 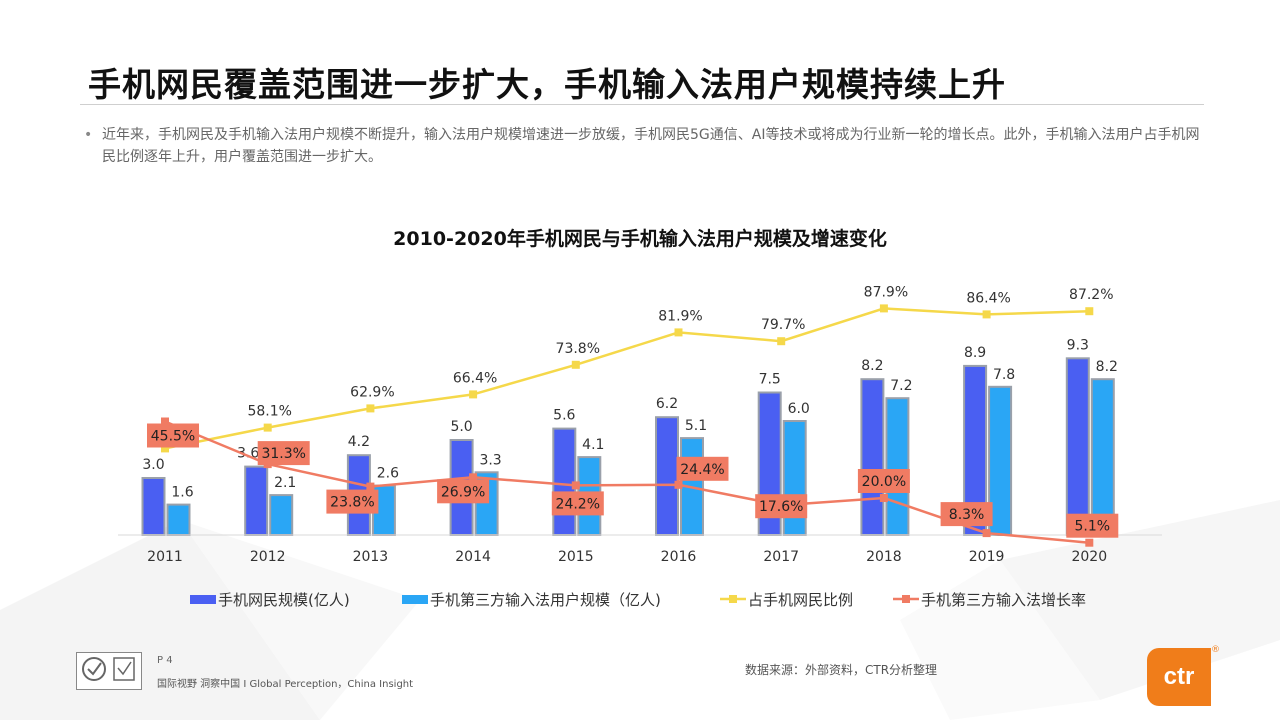 What do you see at coordinates (642, 104) in the screenshot?
I see `title-divider` at bounding box center [642, 104].